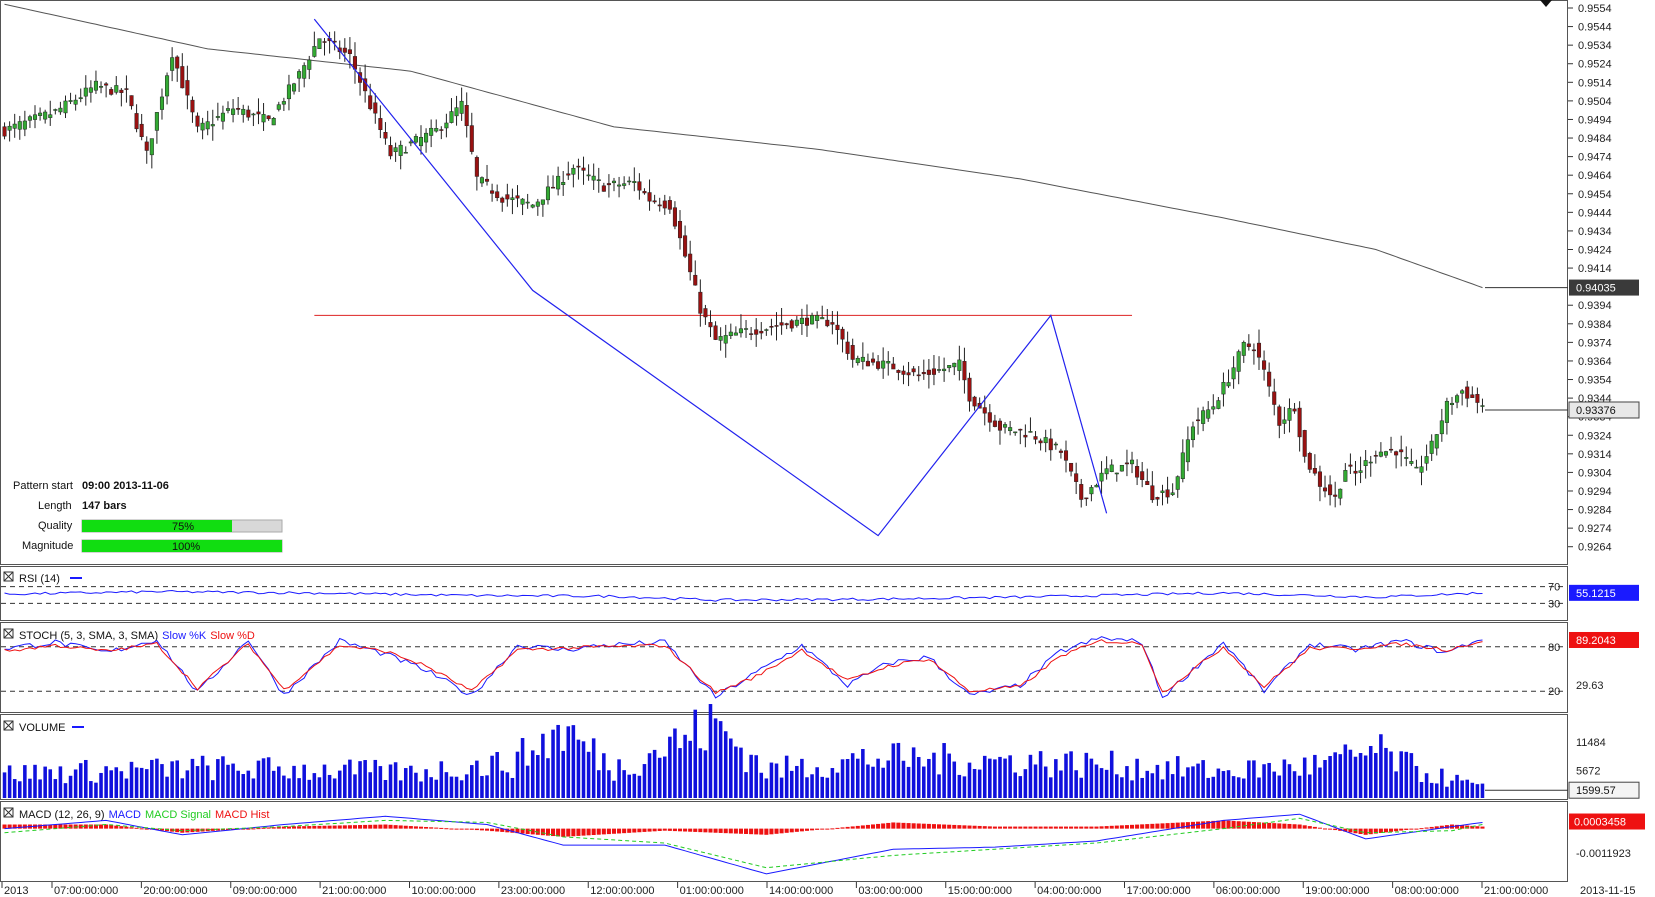 Image resolution: width=1655 pixels, height=897 pixels. I want to click on macd-value-box, so click(1607, 821).